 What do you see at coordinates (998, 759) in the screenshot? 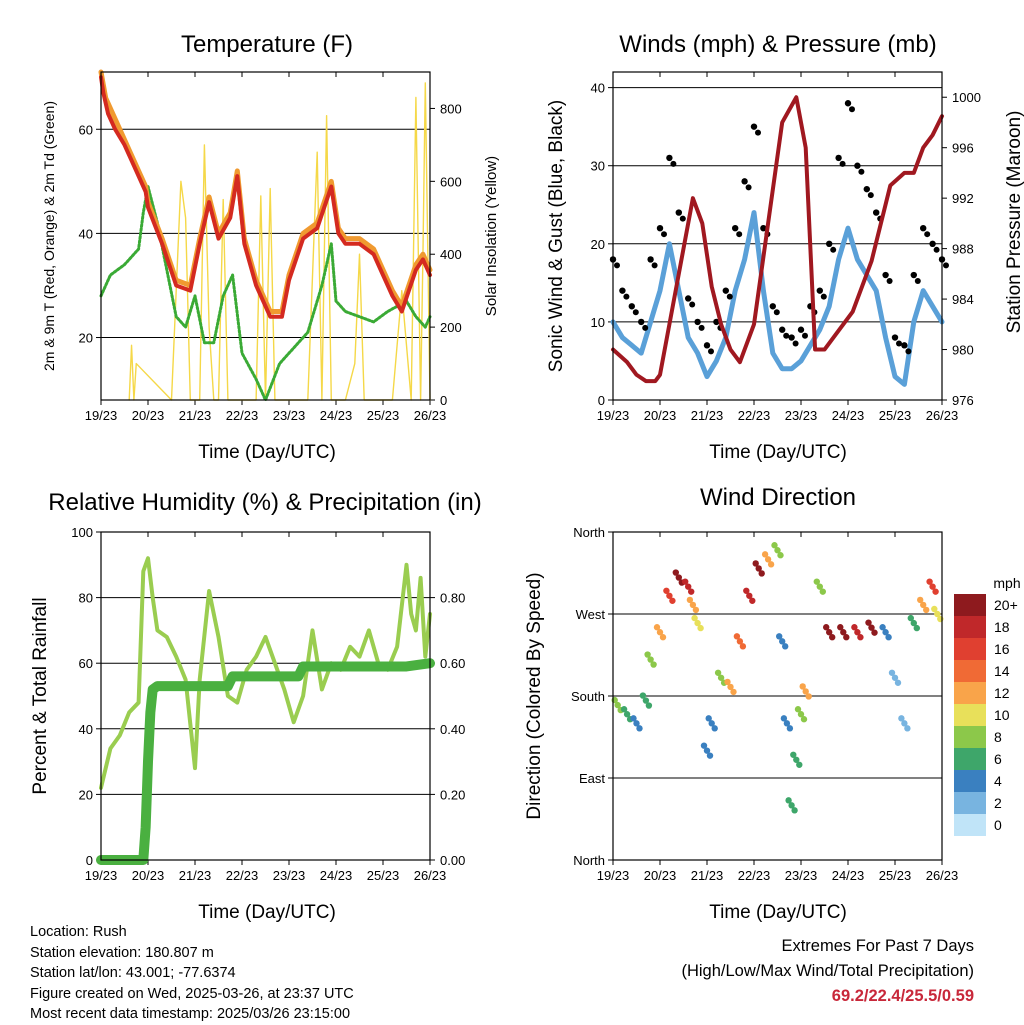
I see `colorbar-label: 6` at bounding box center [998, 759].